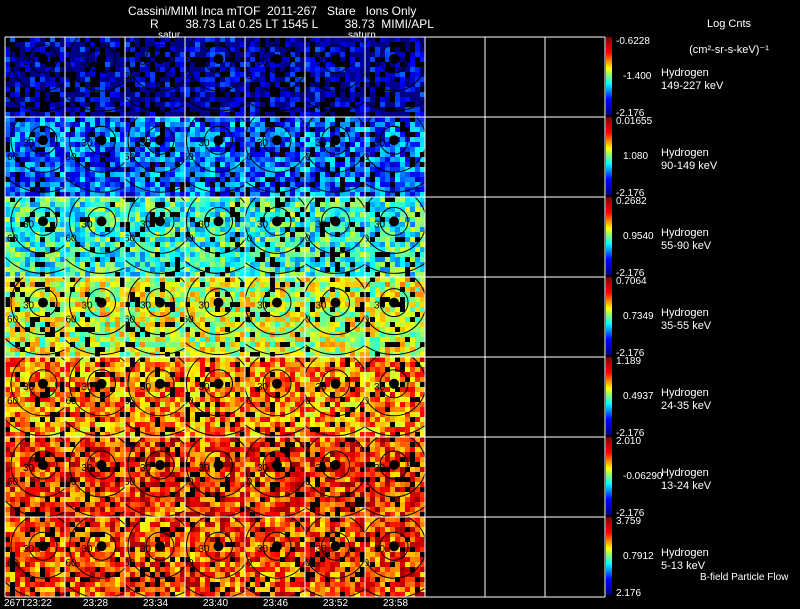 The height and width of the screenshot is (609, 800). Describe the element at coordinates (96, 603) in the screenshot. I see `time-label: 23:28` at that location.